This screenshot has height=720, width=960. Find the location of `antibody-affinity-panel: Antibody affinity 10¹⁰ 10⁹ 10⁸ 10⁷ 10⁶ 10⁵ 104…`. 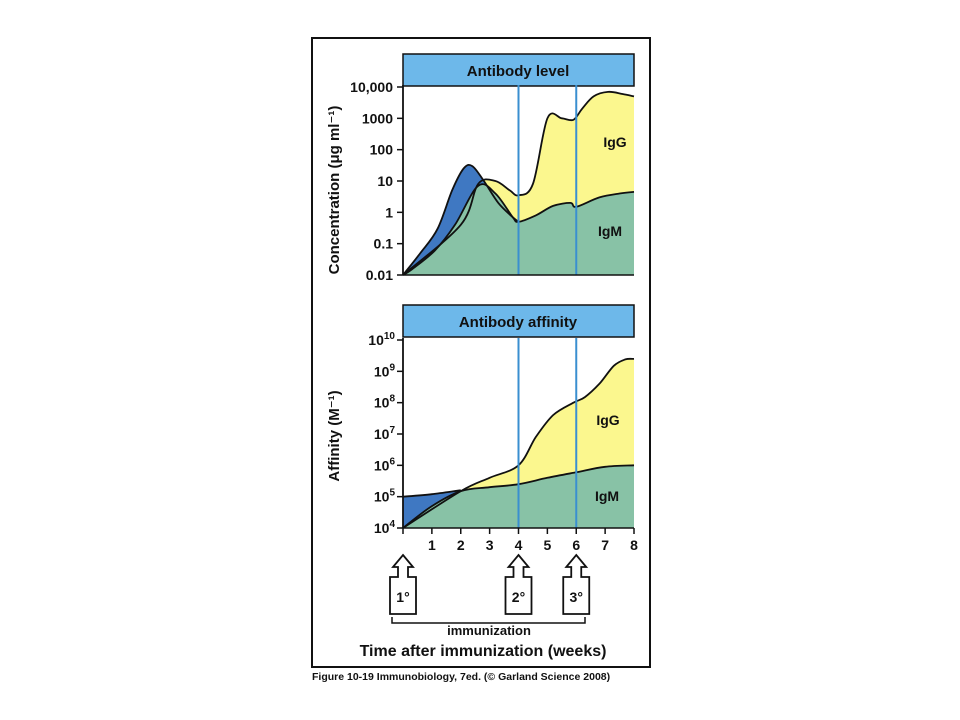

antibody-affinity-panel: Antibody affinity 10¹⁰ 10⁹ 10⁸ 10⁷ 10⁶ 10⁵ 104… is located at coordinates (480, 420).